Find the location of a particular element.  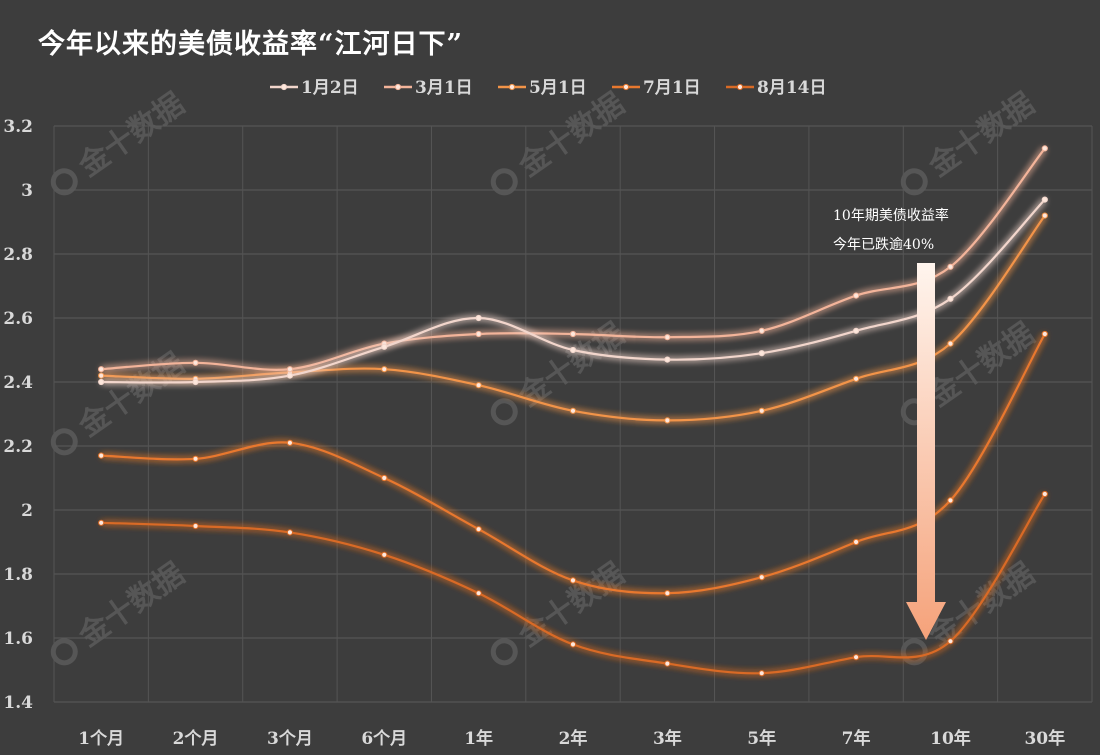

down-arrow-icon is located at coordinates (926, 451).